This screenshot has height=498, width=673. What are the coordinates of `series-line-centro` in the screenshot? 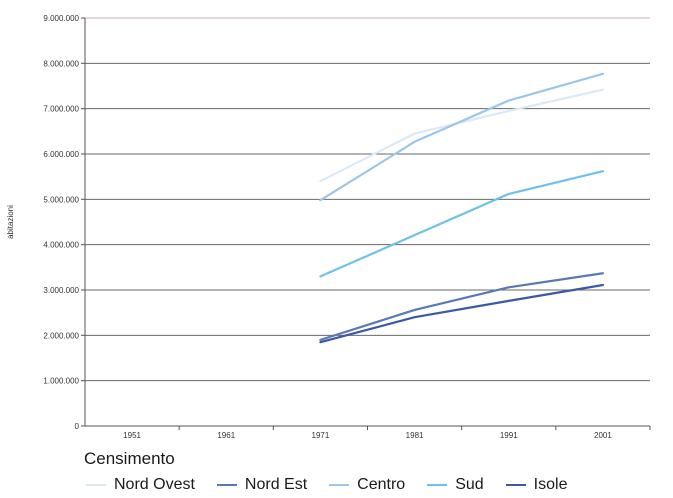 It's located at (462, 137).